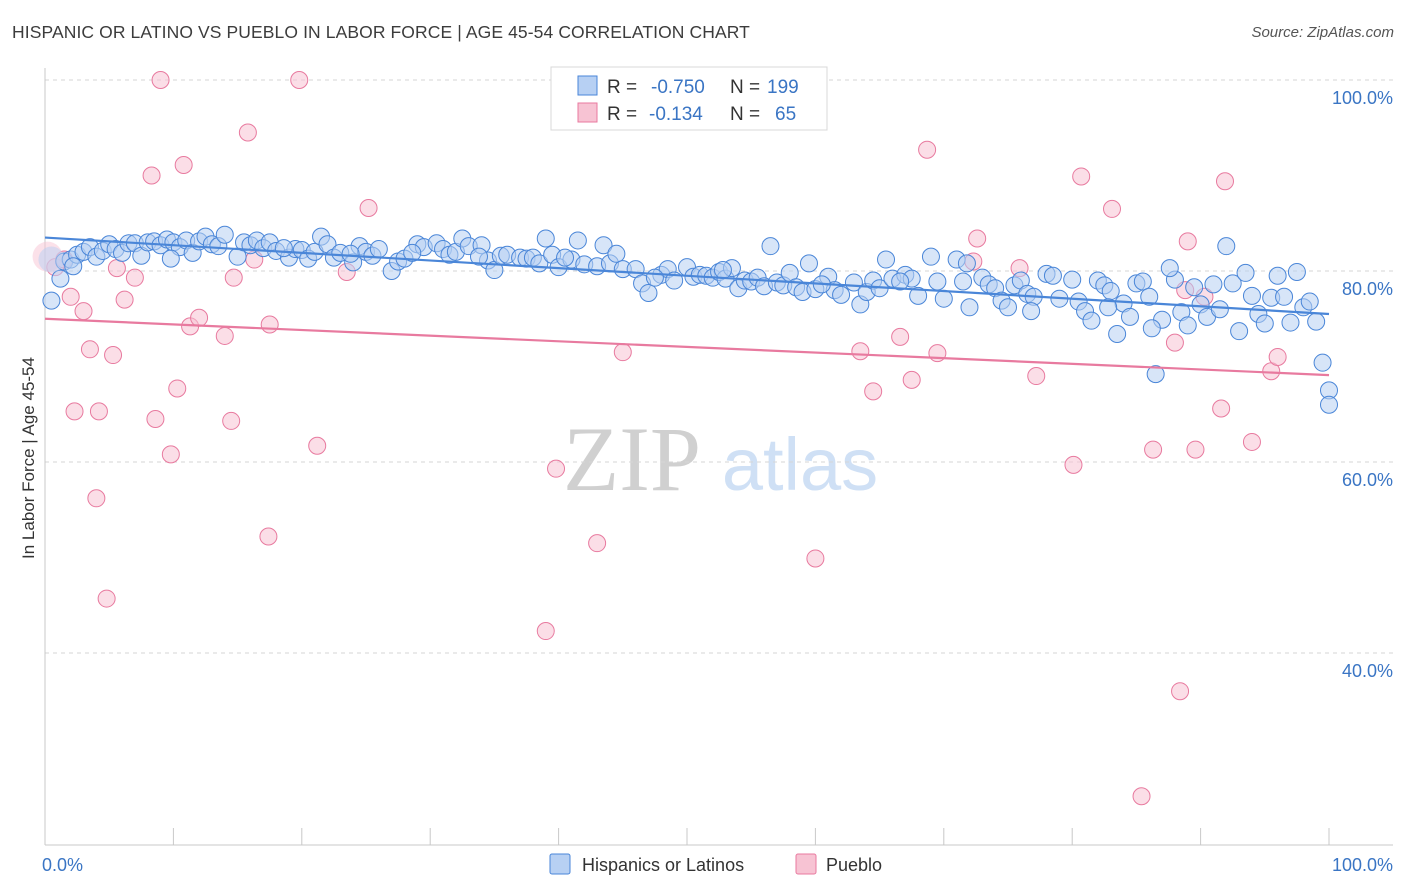 Image resolution: width=1406 pixels, height=892 pixels. What do you see at coordinates (745, 87) in the screenshot?
I see `stats-n-label-1: N =` at bounding box center [745, 87].